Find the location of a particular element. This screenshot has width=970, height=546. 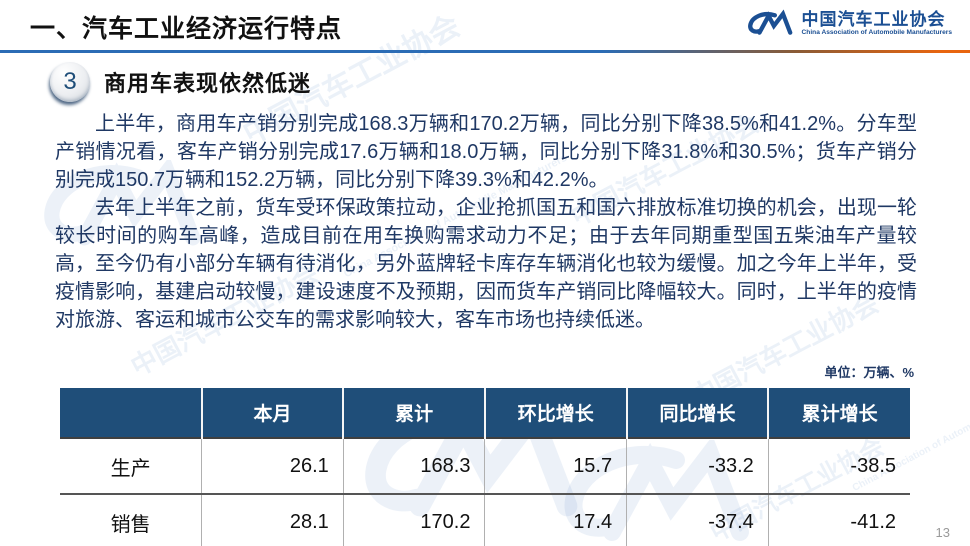

cell-value: 168.3 is located at coordinates (413, 466).